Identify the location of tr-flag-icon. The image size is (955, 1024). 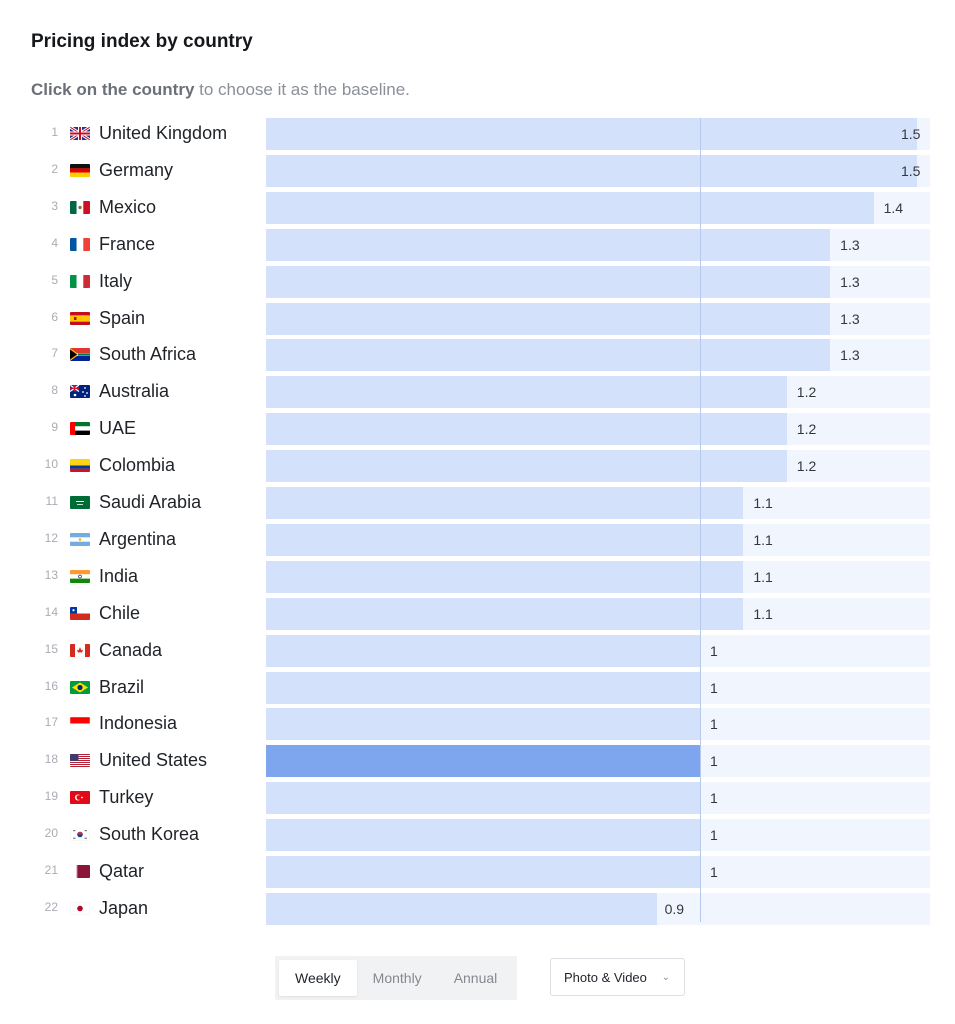
(80, 798).